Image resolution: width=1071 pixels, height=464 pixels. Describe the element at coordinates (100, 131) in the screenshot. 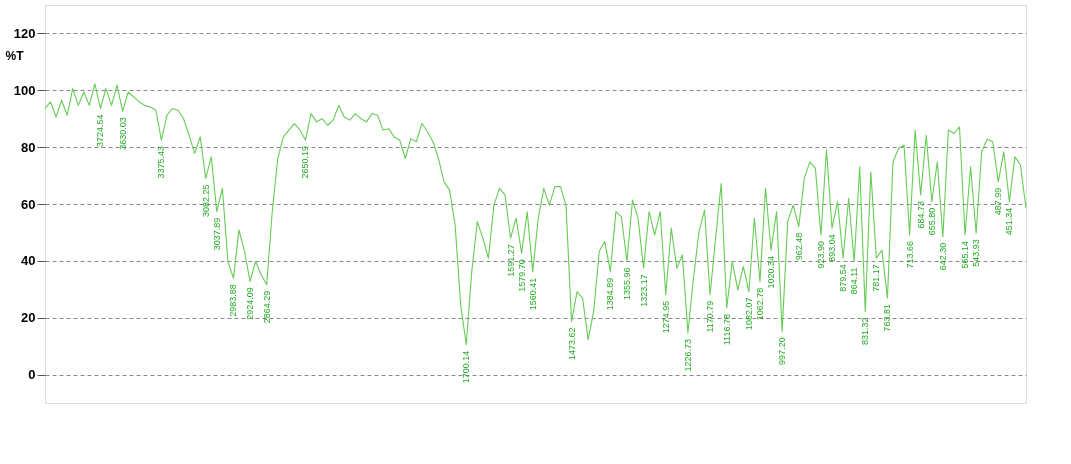

I see `x-tick-label: 3724.54` at that location.